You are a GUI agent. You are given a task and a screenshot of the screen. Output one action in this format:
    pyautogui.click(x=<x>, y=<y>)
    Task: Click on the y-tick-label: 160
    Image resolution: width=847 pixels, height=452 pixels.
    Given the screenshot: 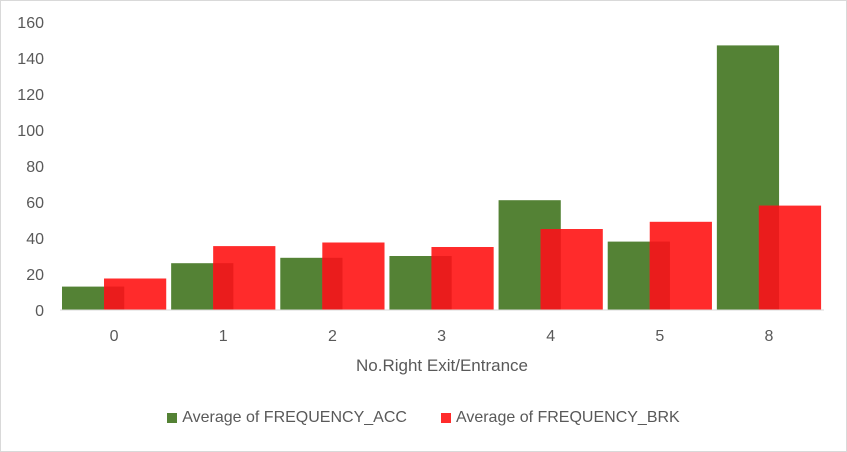 What is the action you would take?
    pyautogui.click(x=30, y=23)
    